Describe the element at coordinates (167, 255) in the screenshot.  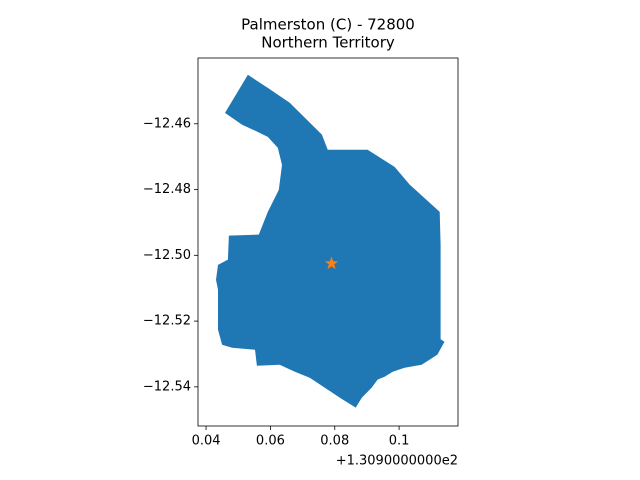
I see `y-tick-label: −12.50` at that location.